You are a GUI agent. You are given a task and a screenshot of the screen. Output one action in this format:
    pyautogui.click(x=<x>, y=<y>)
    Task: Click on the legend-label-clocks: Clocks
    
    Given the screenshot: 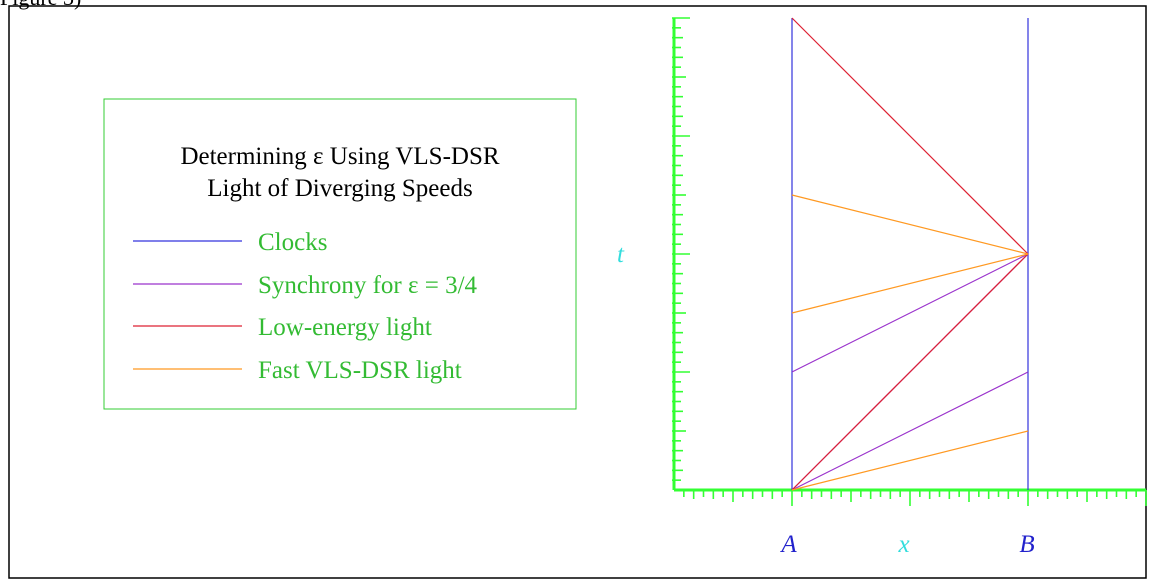 What is the action you would take?
    pyautogui.click(x=292, y=242)
    